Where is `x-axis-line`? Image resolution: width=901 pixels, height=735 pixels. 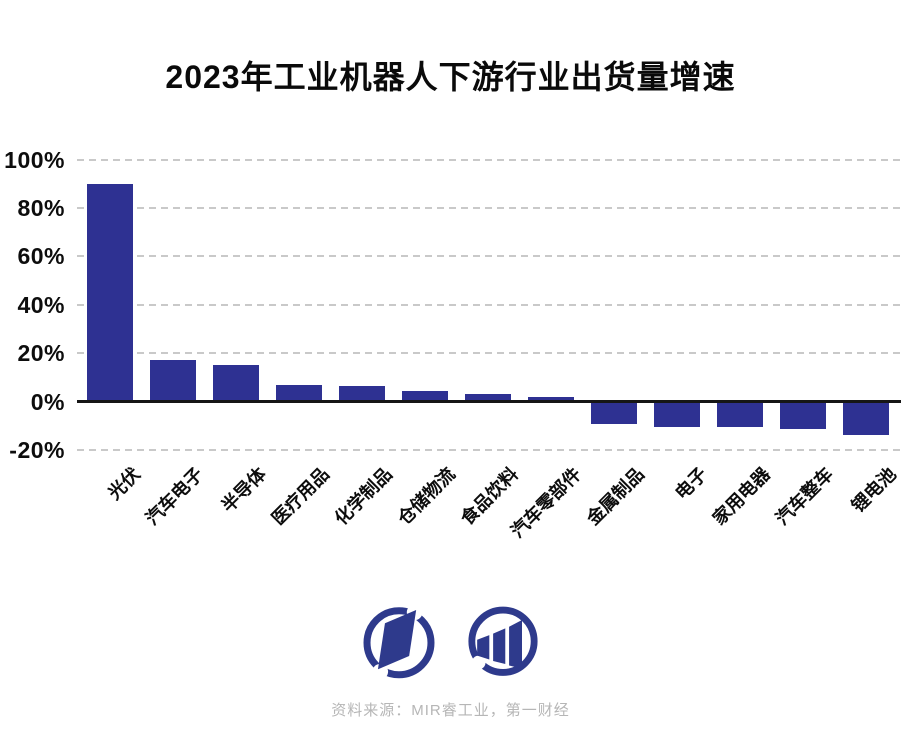 x-axis-line is located at coordinates (489, 401).